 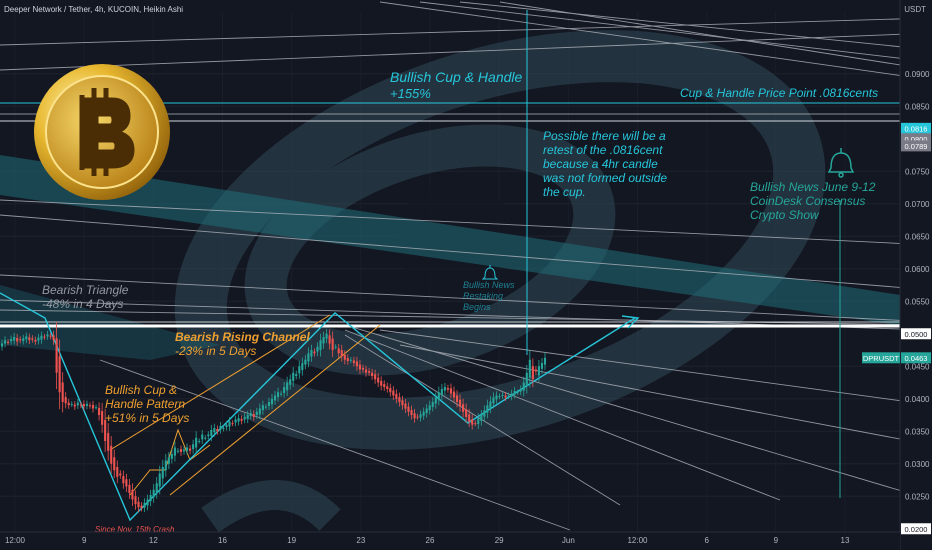 I want to click on y-tick-label: 0.0750, so click(x=917, y=171).